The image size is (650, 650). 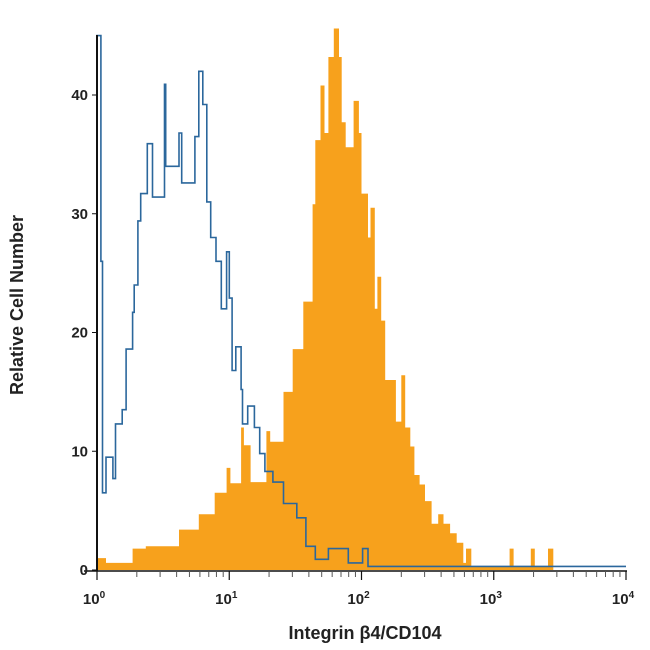 I want to click on y-tick-label: 10, so click(x=79, y=451).